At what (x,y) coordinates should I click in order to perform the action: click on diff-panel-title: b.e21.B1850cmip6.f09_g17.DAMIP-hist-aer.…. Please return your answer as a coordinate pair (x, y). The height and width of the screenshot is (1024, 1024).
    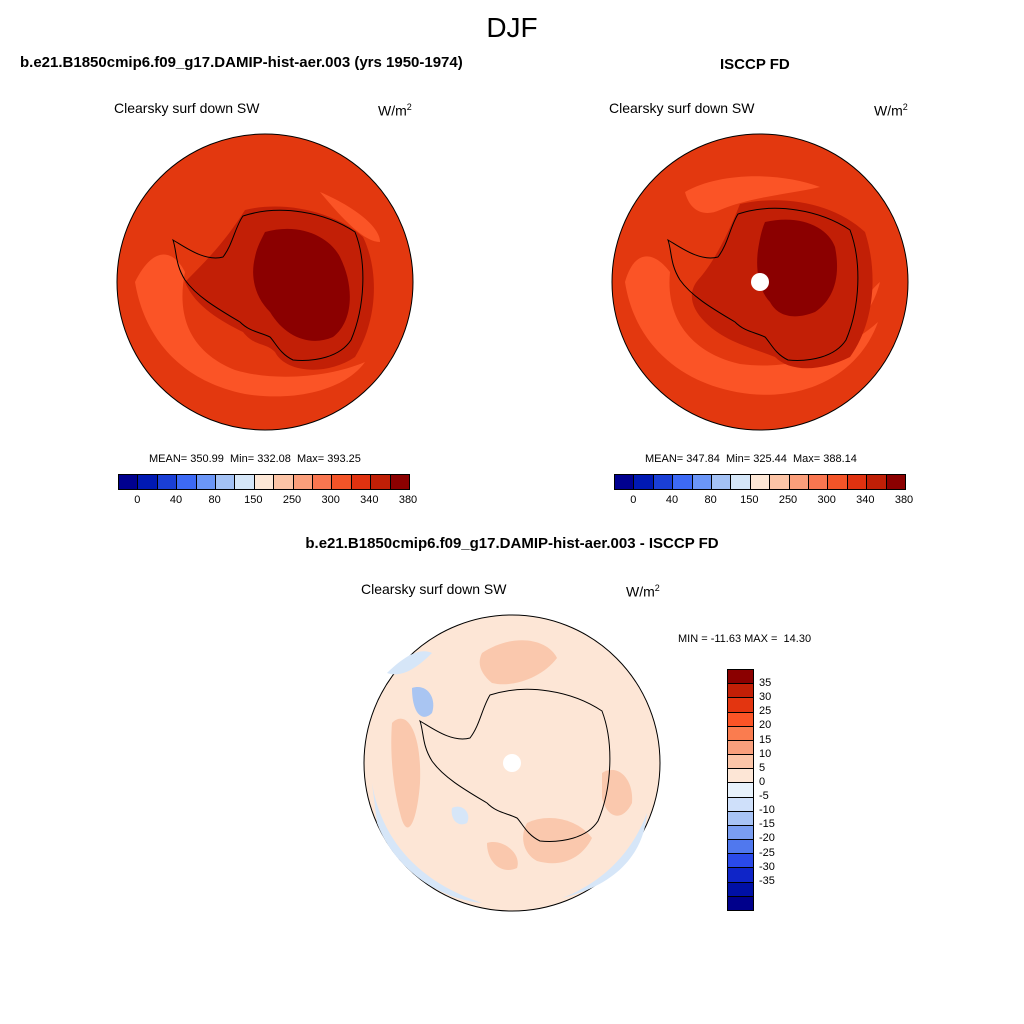
    Looking at the image, I should click on (512, 543).